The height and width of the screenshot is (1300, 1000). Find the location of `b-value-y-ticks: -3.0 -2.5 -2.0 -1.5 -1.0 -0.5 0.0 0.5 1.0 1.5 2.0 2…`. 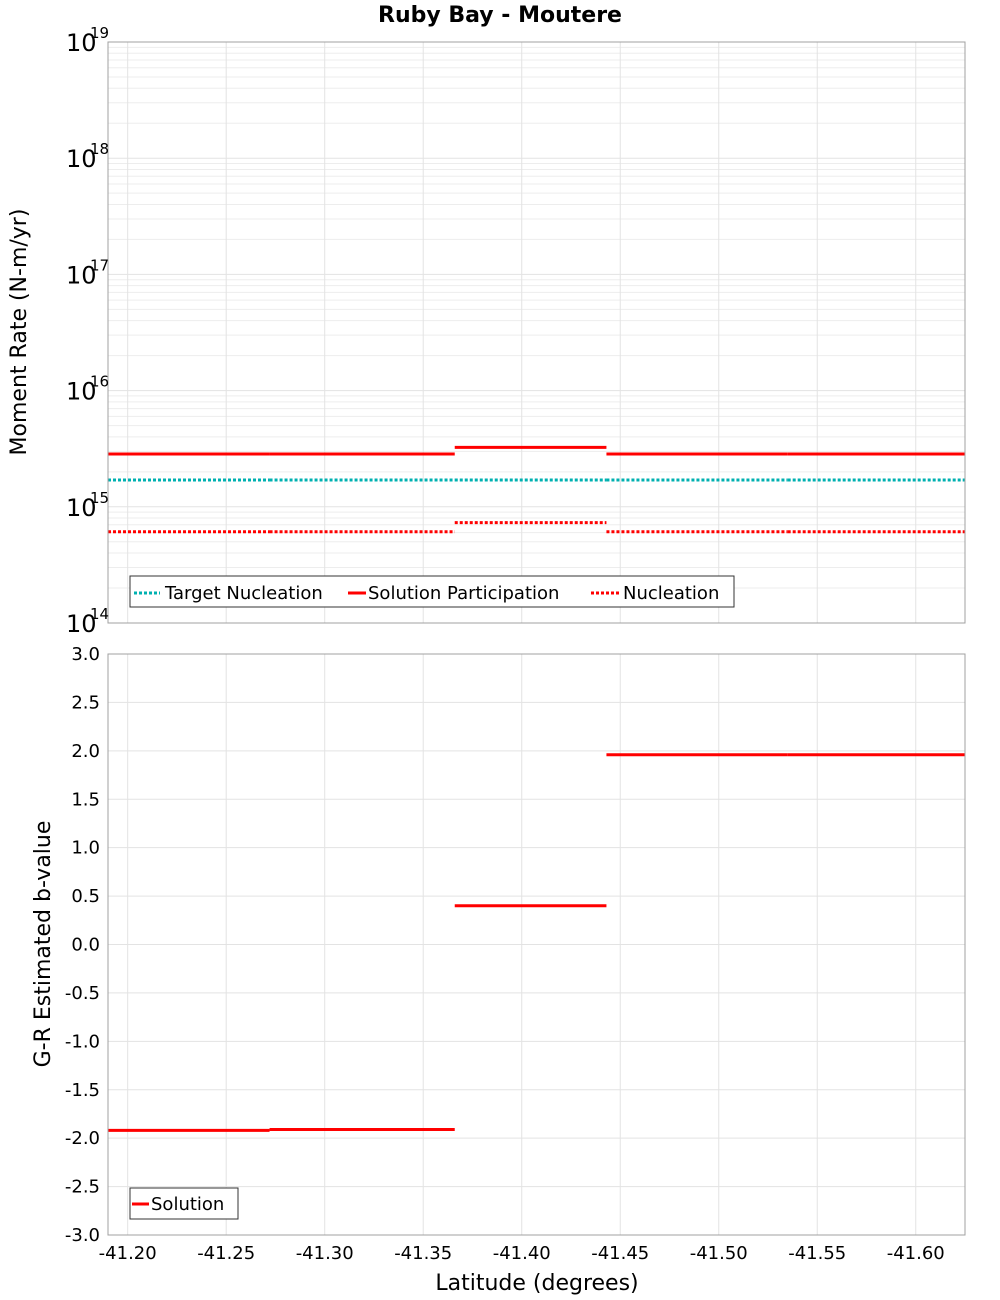

b-value-y-ticks: -3.0 -2.5 -2.0 -1.5 -1.0 -0.5 0.0 0.5 1.0 1.5 2.0 2… is located at coordinates (82, 945).